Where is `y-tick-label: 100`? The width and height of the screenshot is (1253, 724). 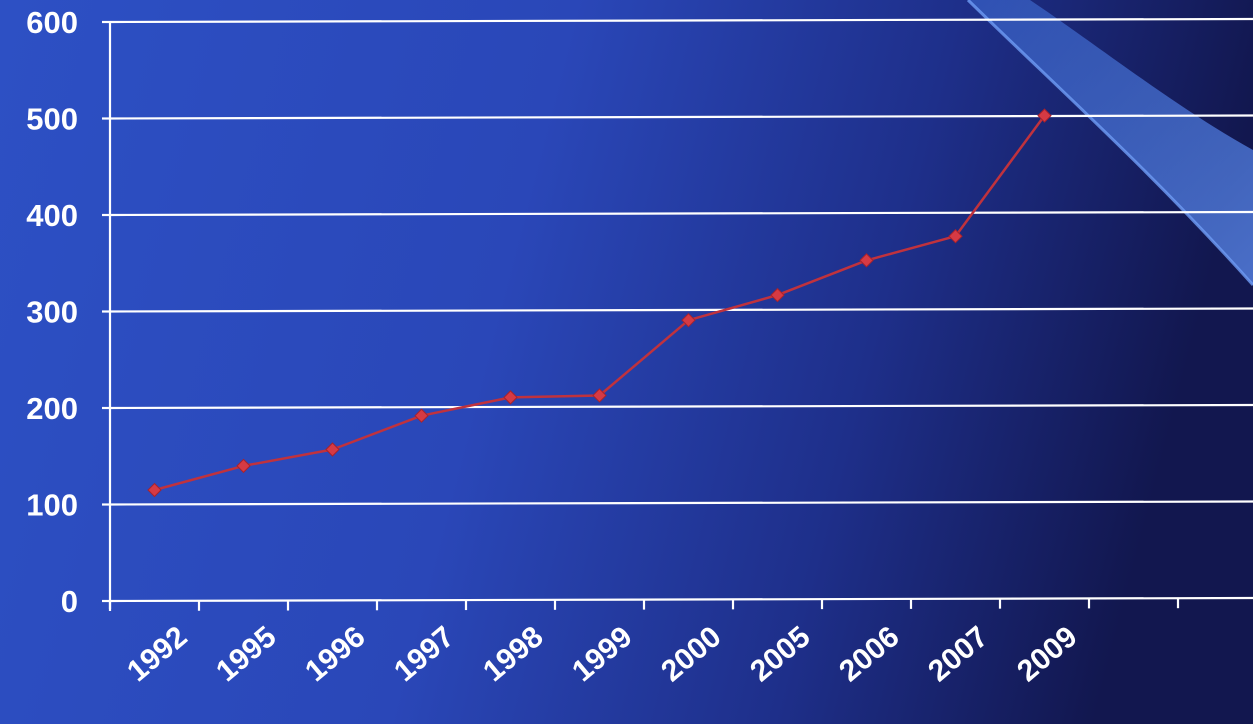
y-tick-label: 100 is located at coordinates (52, 505).